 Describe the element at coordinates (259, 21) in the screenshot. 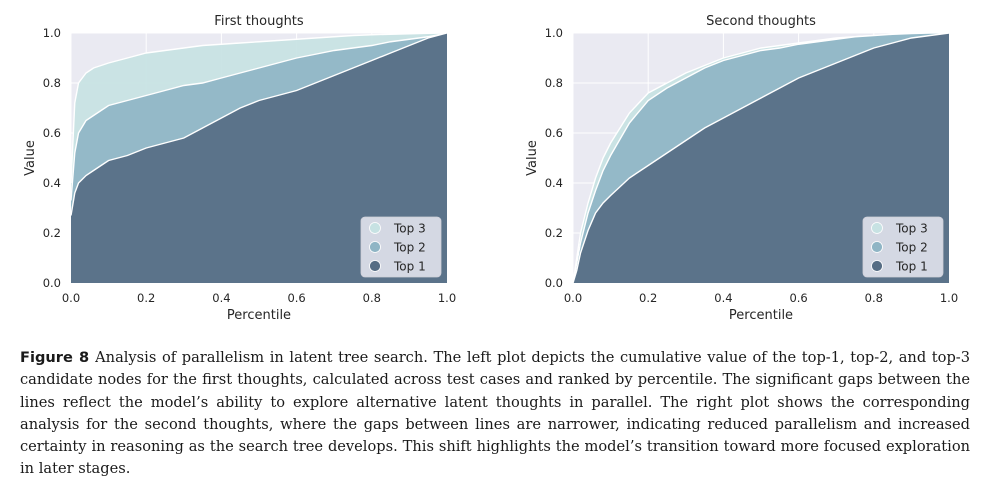

I see `chart-title: First thoughts` at that location.